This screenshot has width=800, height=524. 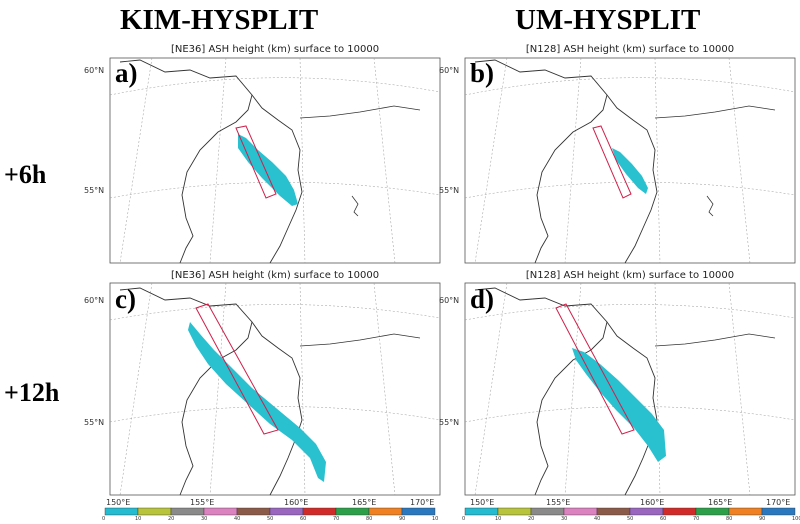 I want to click on panel-c-lon-155: 155°E, so click(x=202, y=502).